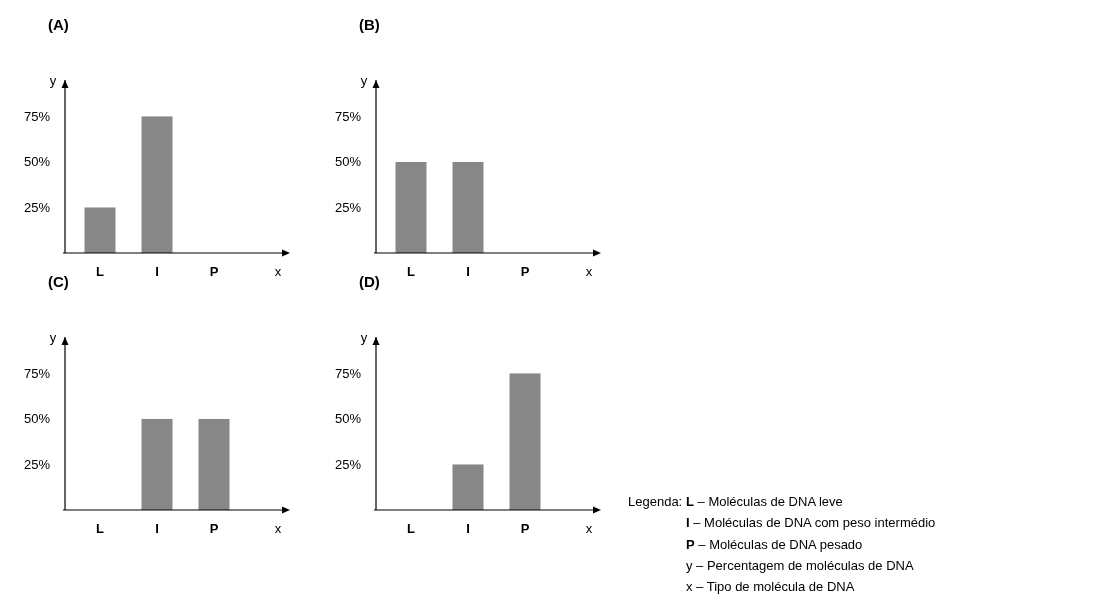 This screenshot has height=597, width=1103. Describe the element at coordinates (811, 523) in the screenshot. I see `text: I – Moléculas de DNA com peso intermédio` at that location.